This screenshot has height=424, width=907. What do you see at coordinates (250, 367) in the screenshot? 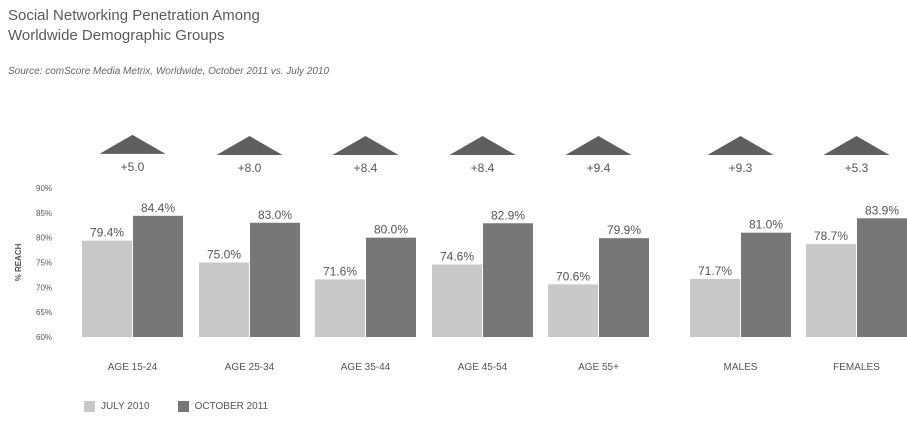
I see `category-label: AGE 25-34` at bounding box center [250, 367].